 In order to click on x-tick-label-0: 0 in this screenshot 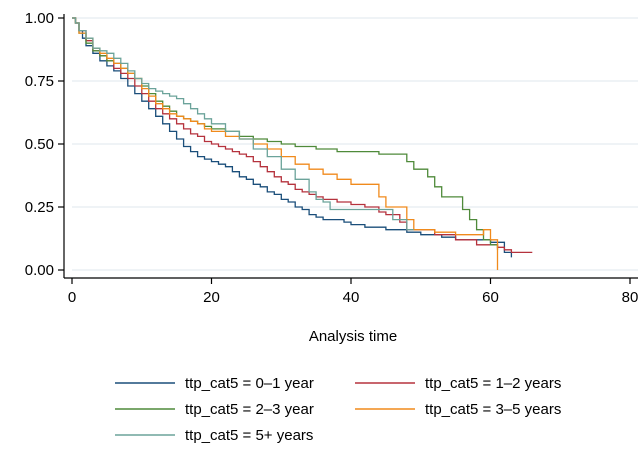, I will do `click(72, 297)`.